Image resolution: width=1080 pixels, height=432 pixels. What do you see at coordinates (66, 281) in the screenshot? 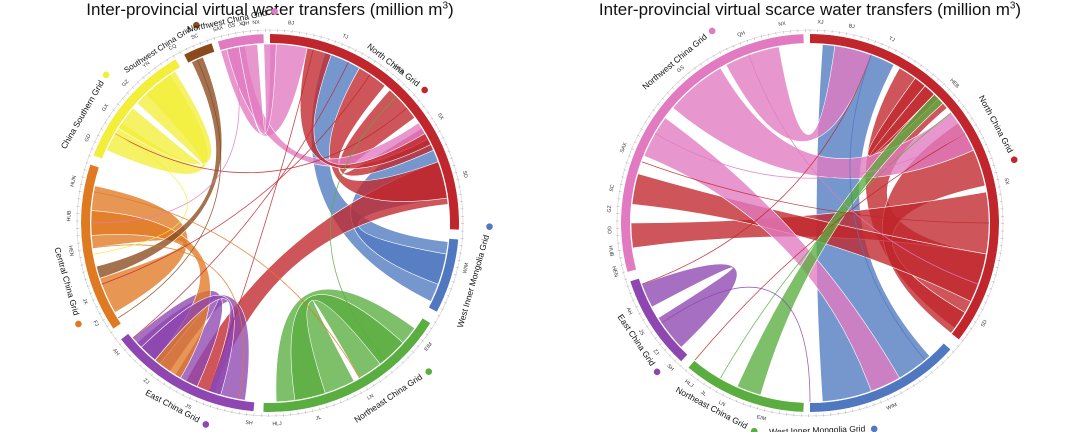
I see `grid-label: Central China Grid` at bounding box center [66, 281].